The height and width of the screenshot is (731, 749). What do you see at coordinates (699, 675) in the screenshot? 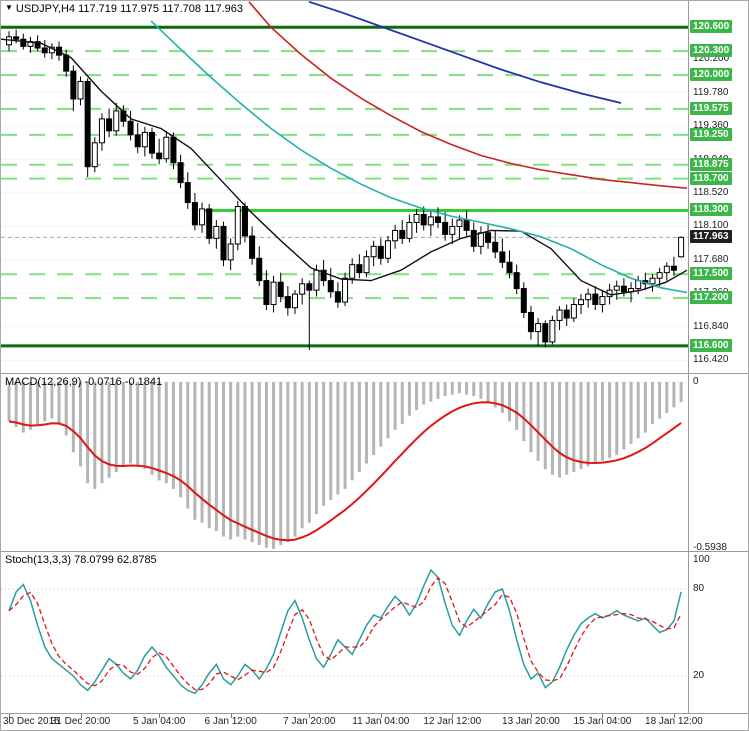
I see `stoch-axis-label: 20` at bounding box center [699, 675].